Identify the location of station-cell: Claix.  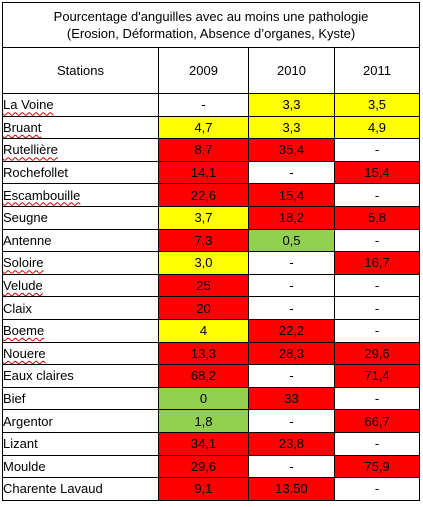
(80, 308).